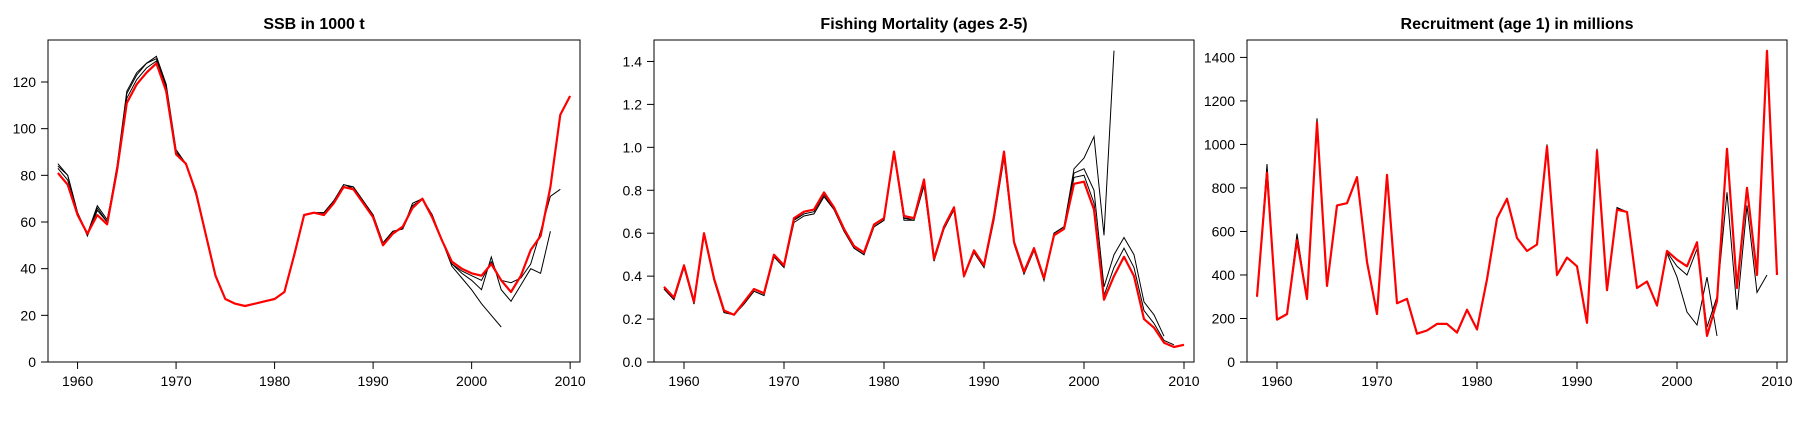 The width and height of the screenshot is (1800, 445). Describe the element at coordinates (633, 319) in the screenshot. I see `y-tick-label: 0.2` at that location.